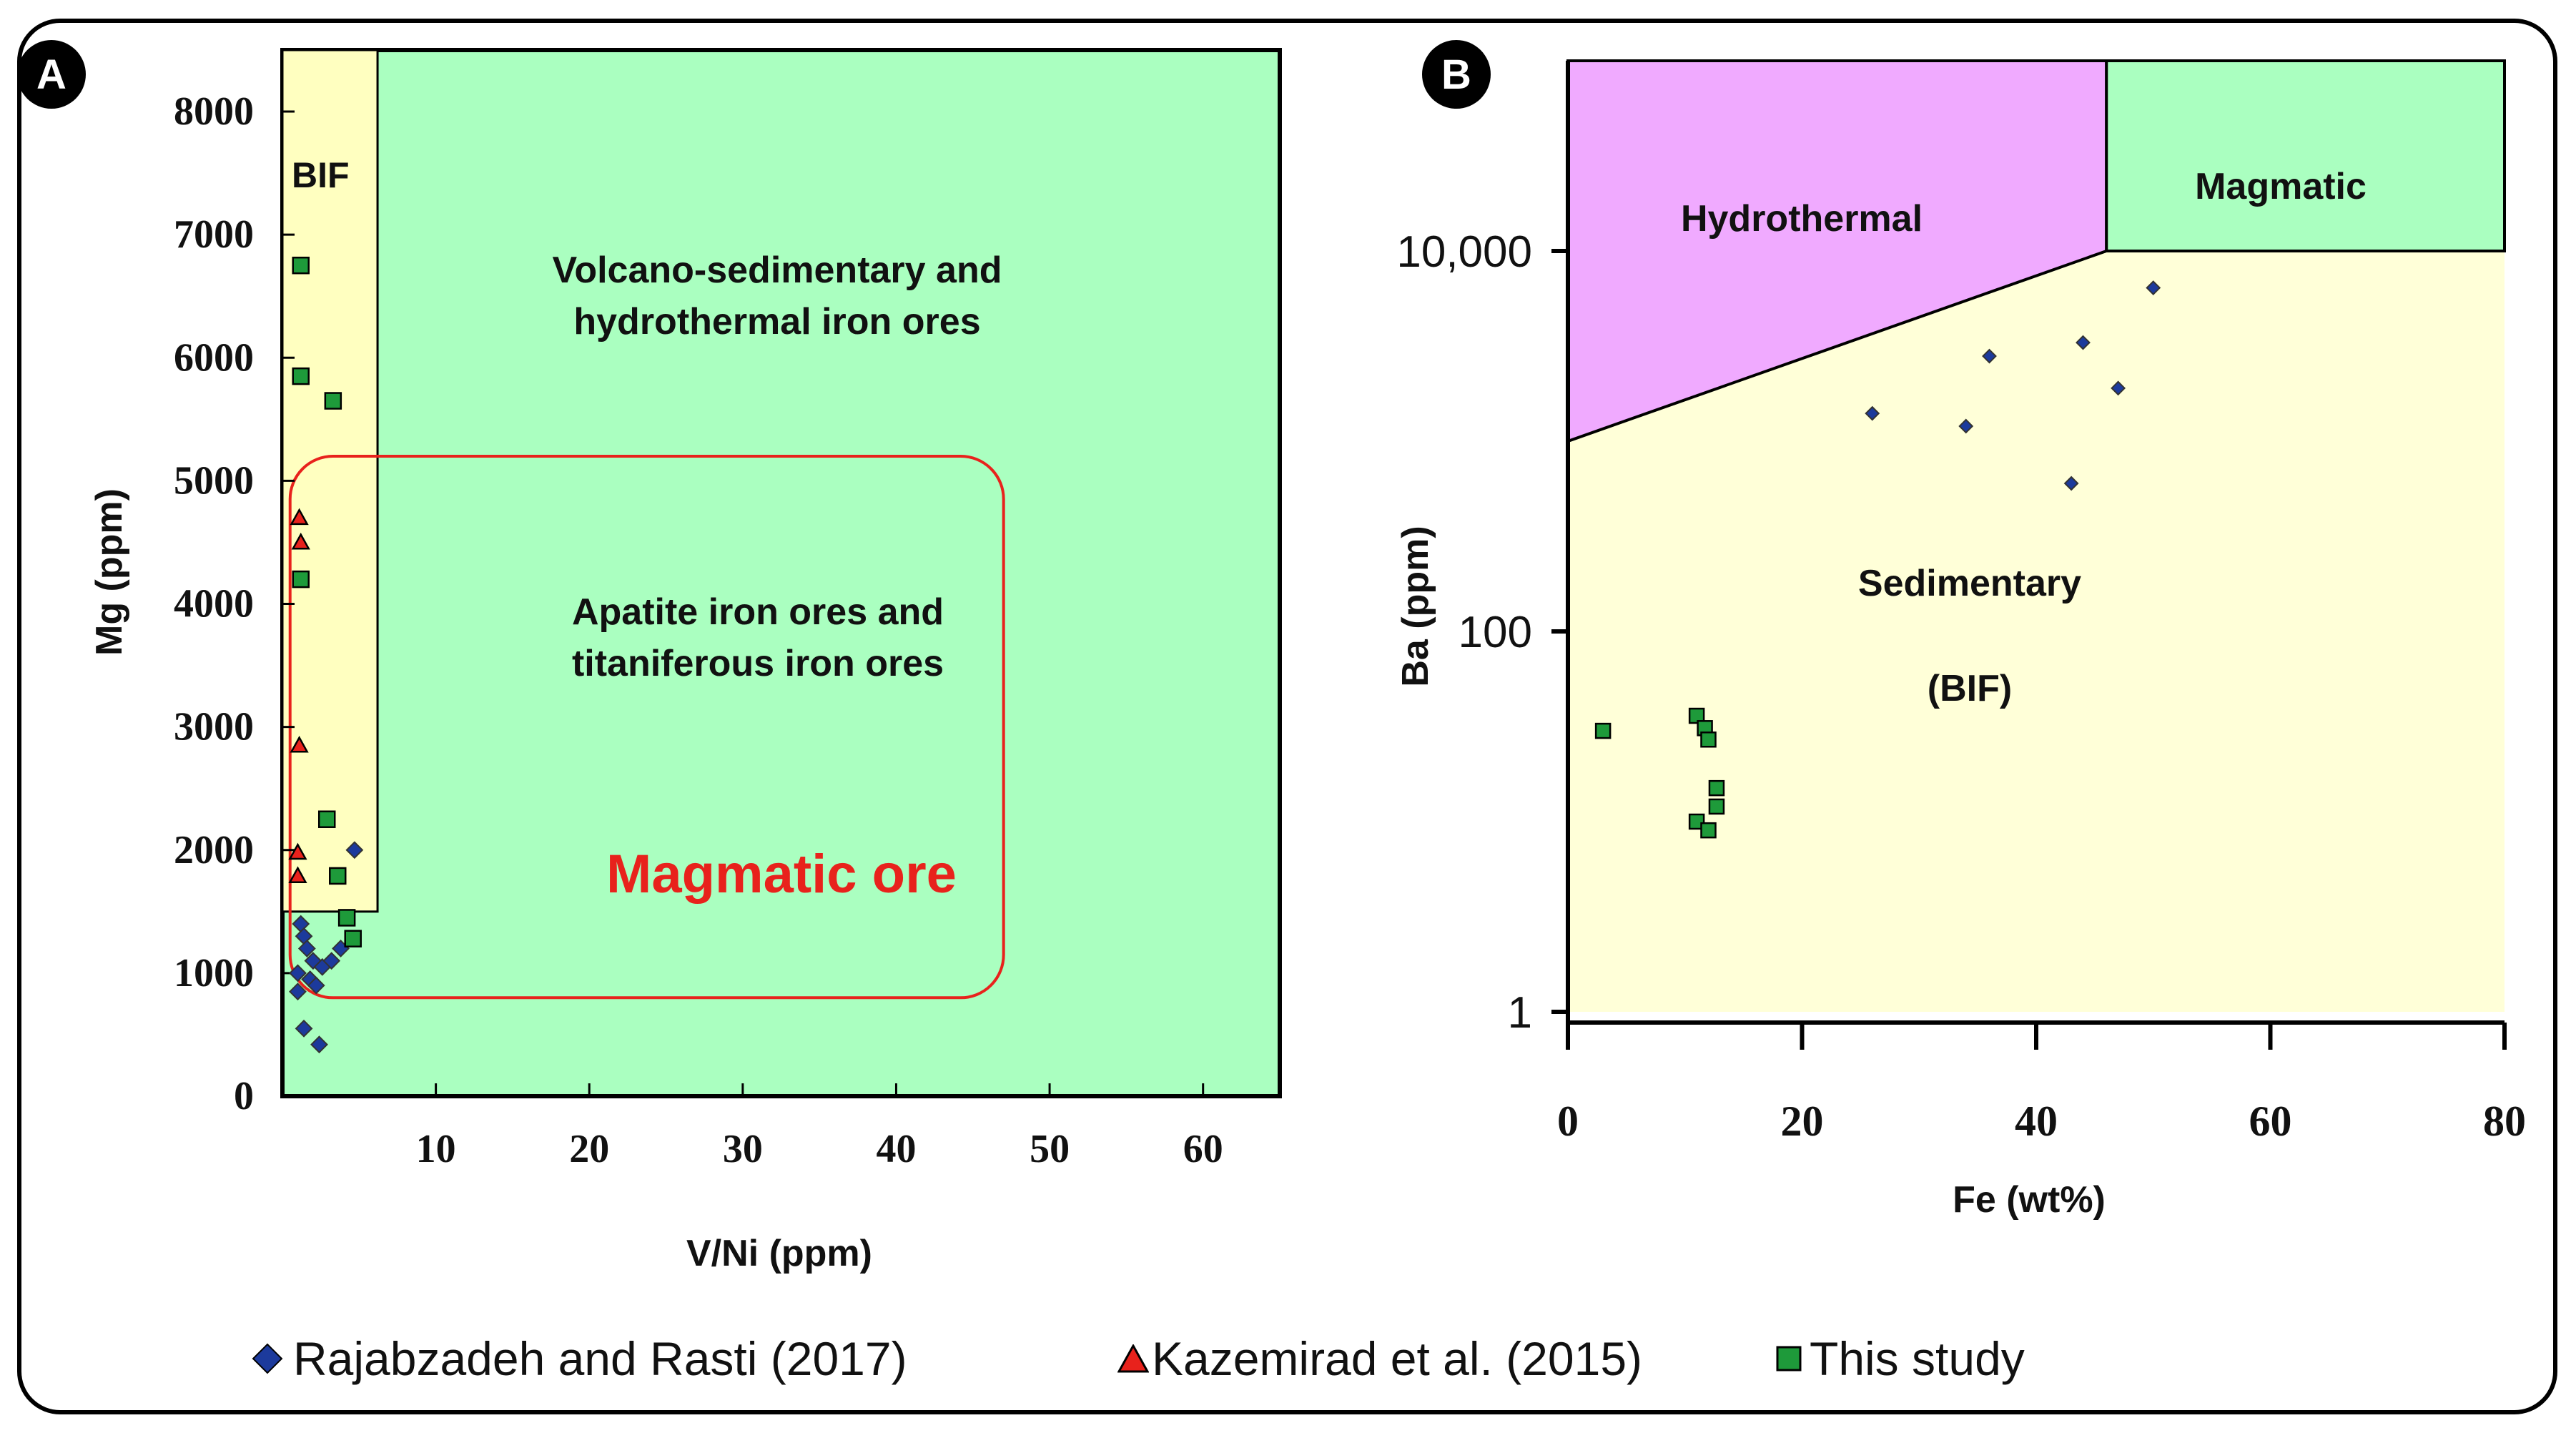  Describe the element at coordinates (1415, 606) in the screenshot. I see `panel-b-y-axis-title: Ba (ppm)` at that location.